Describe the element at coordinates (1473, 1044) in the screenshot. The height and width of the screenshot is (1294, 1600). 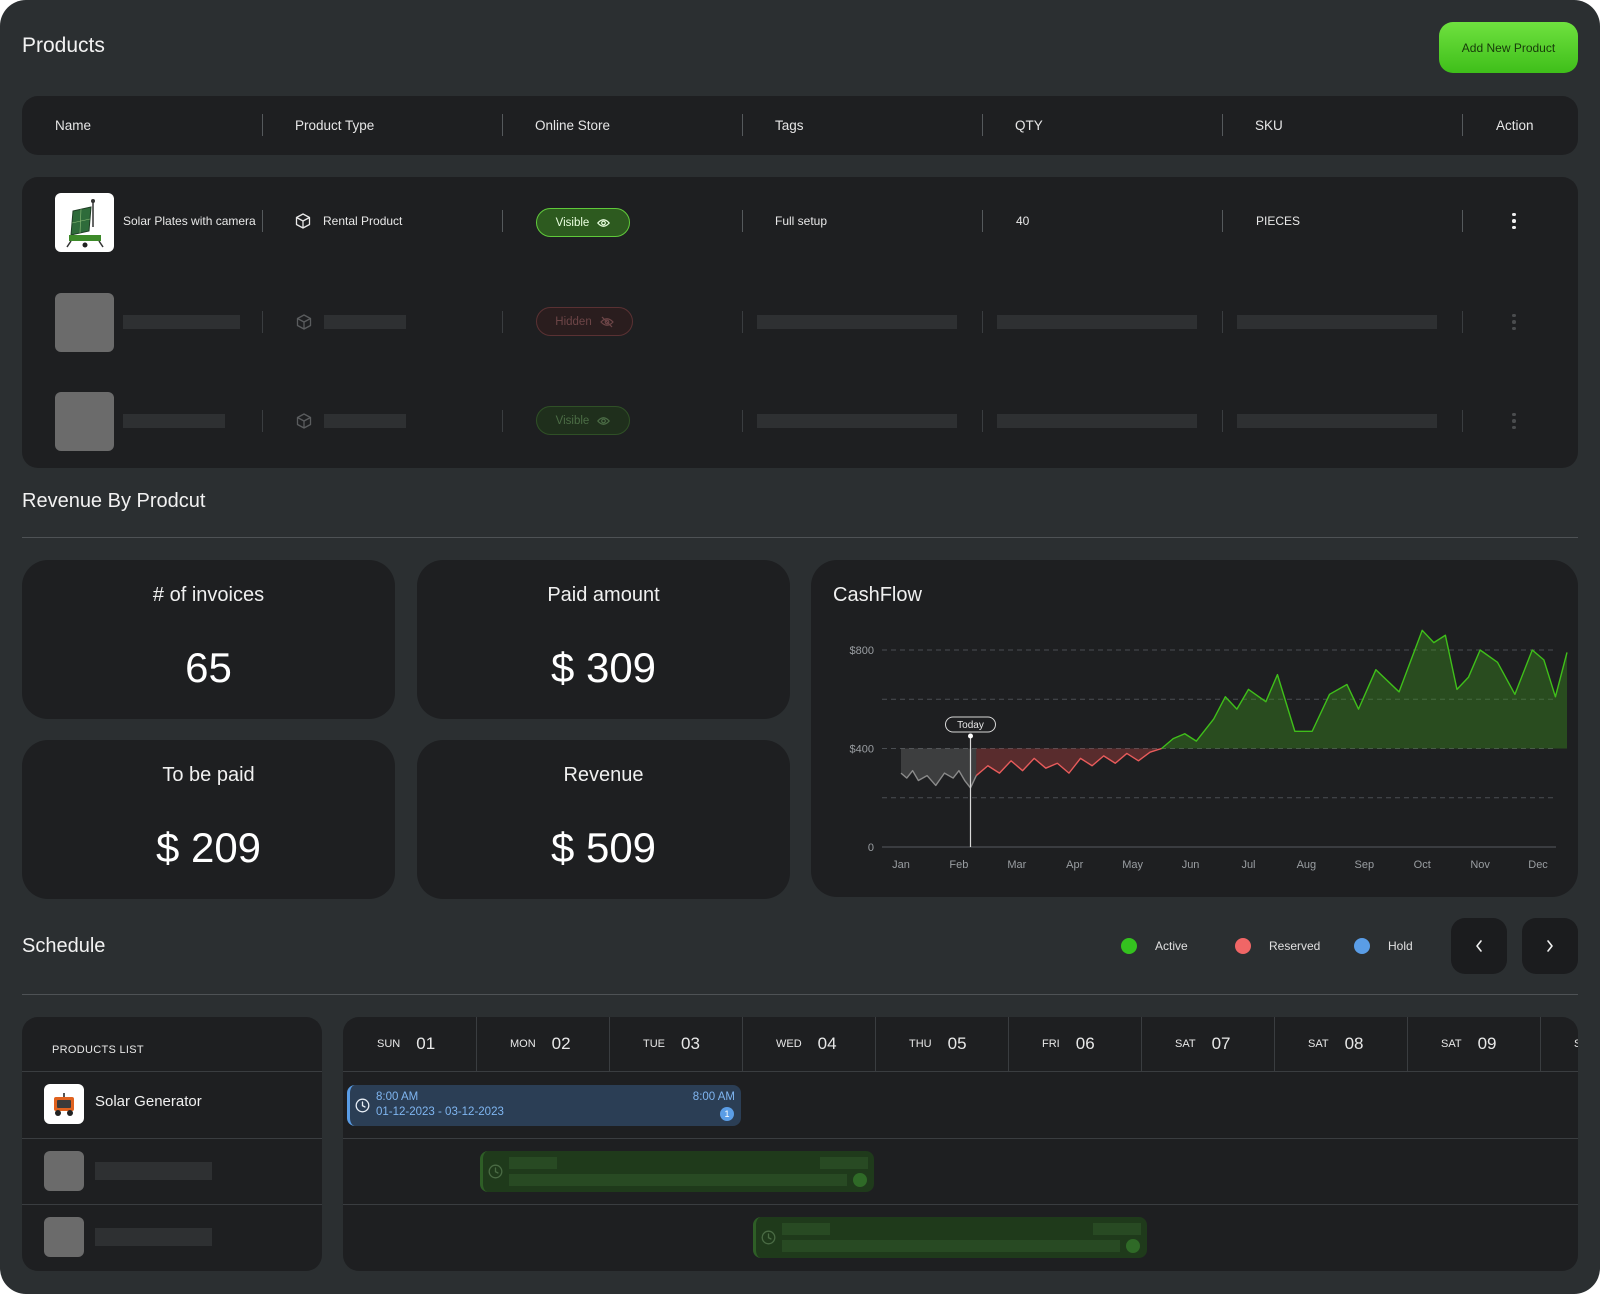
I see `calendar-day: SAT 09` at that location.